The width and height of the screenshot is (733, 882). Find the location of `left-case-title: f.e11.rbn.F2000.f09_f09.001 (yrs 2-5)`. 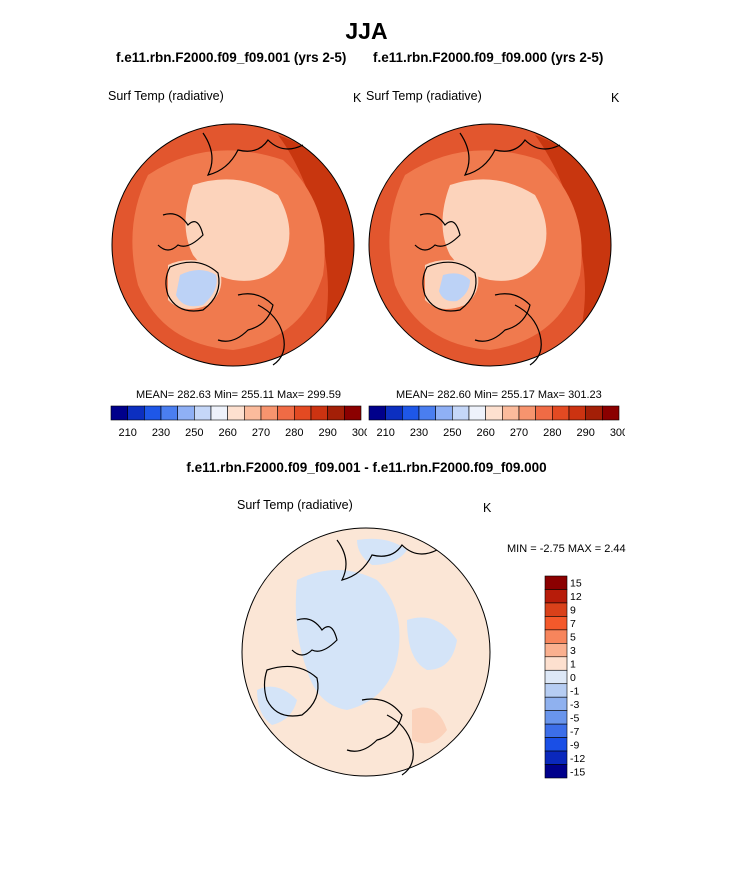

left-case-title: f.e11.rbn.F2000.f09_f09.001 (yrs 2-5) is located at coordinates (231, 57).